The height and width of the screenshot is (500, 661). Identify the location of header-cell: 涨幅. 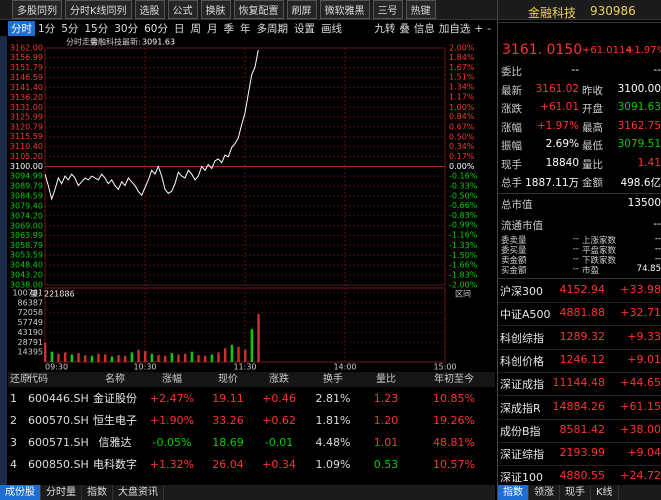
(172, 379).